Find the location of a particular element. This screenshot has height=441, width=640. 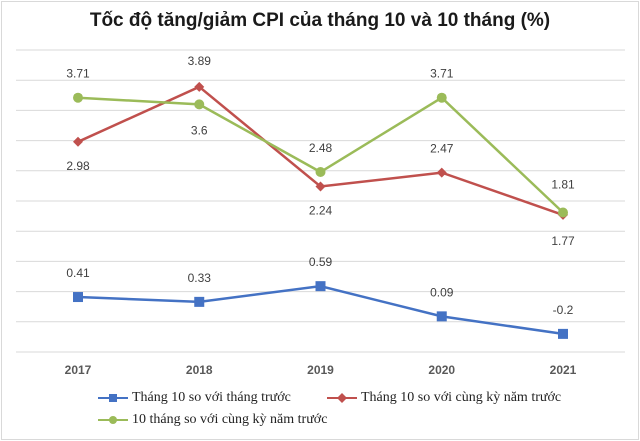

data-label: 2.98 is located at coordinates (78, 166).